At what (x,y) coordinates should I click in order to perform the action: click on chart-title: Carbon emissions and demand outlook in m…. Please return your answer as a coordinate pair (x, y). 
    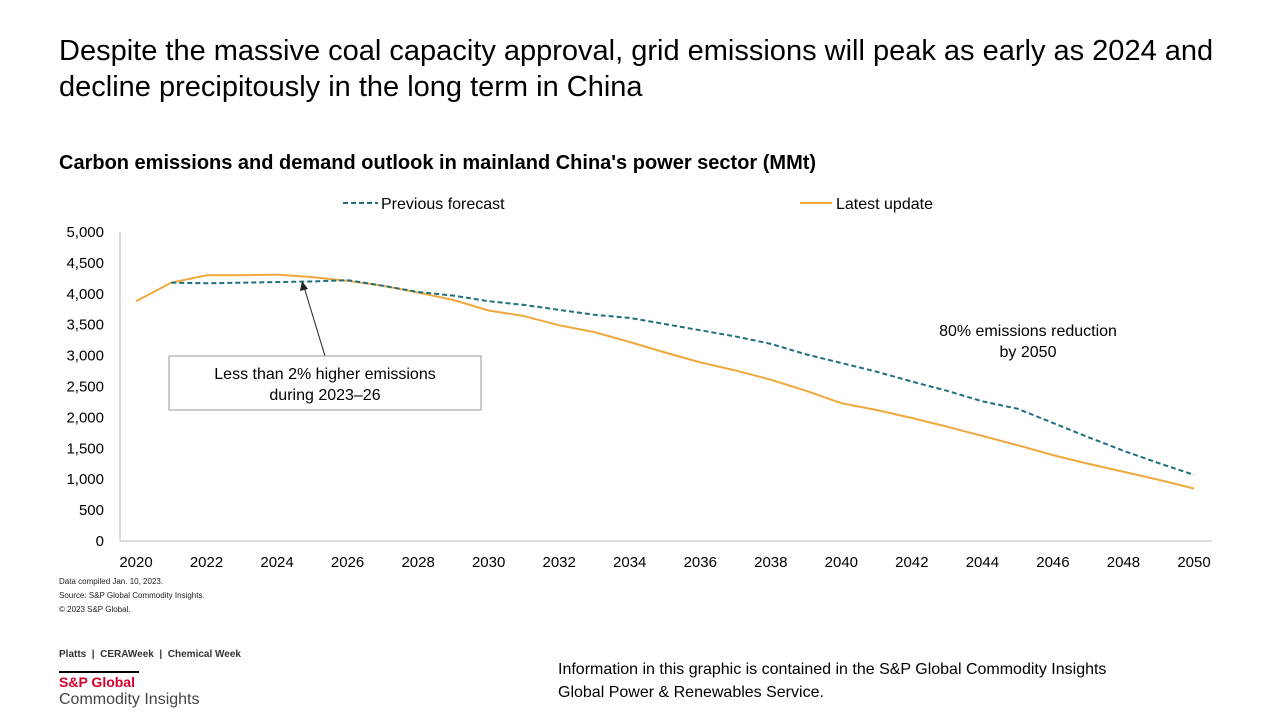
    Looking at the image, I should click on (438, 163).